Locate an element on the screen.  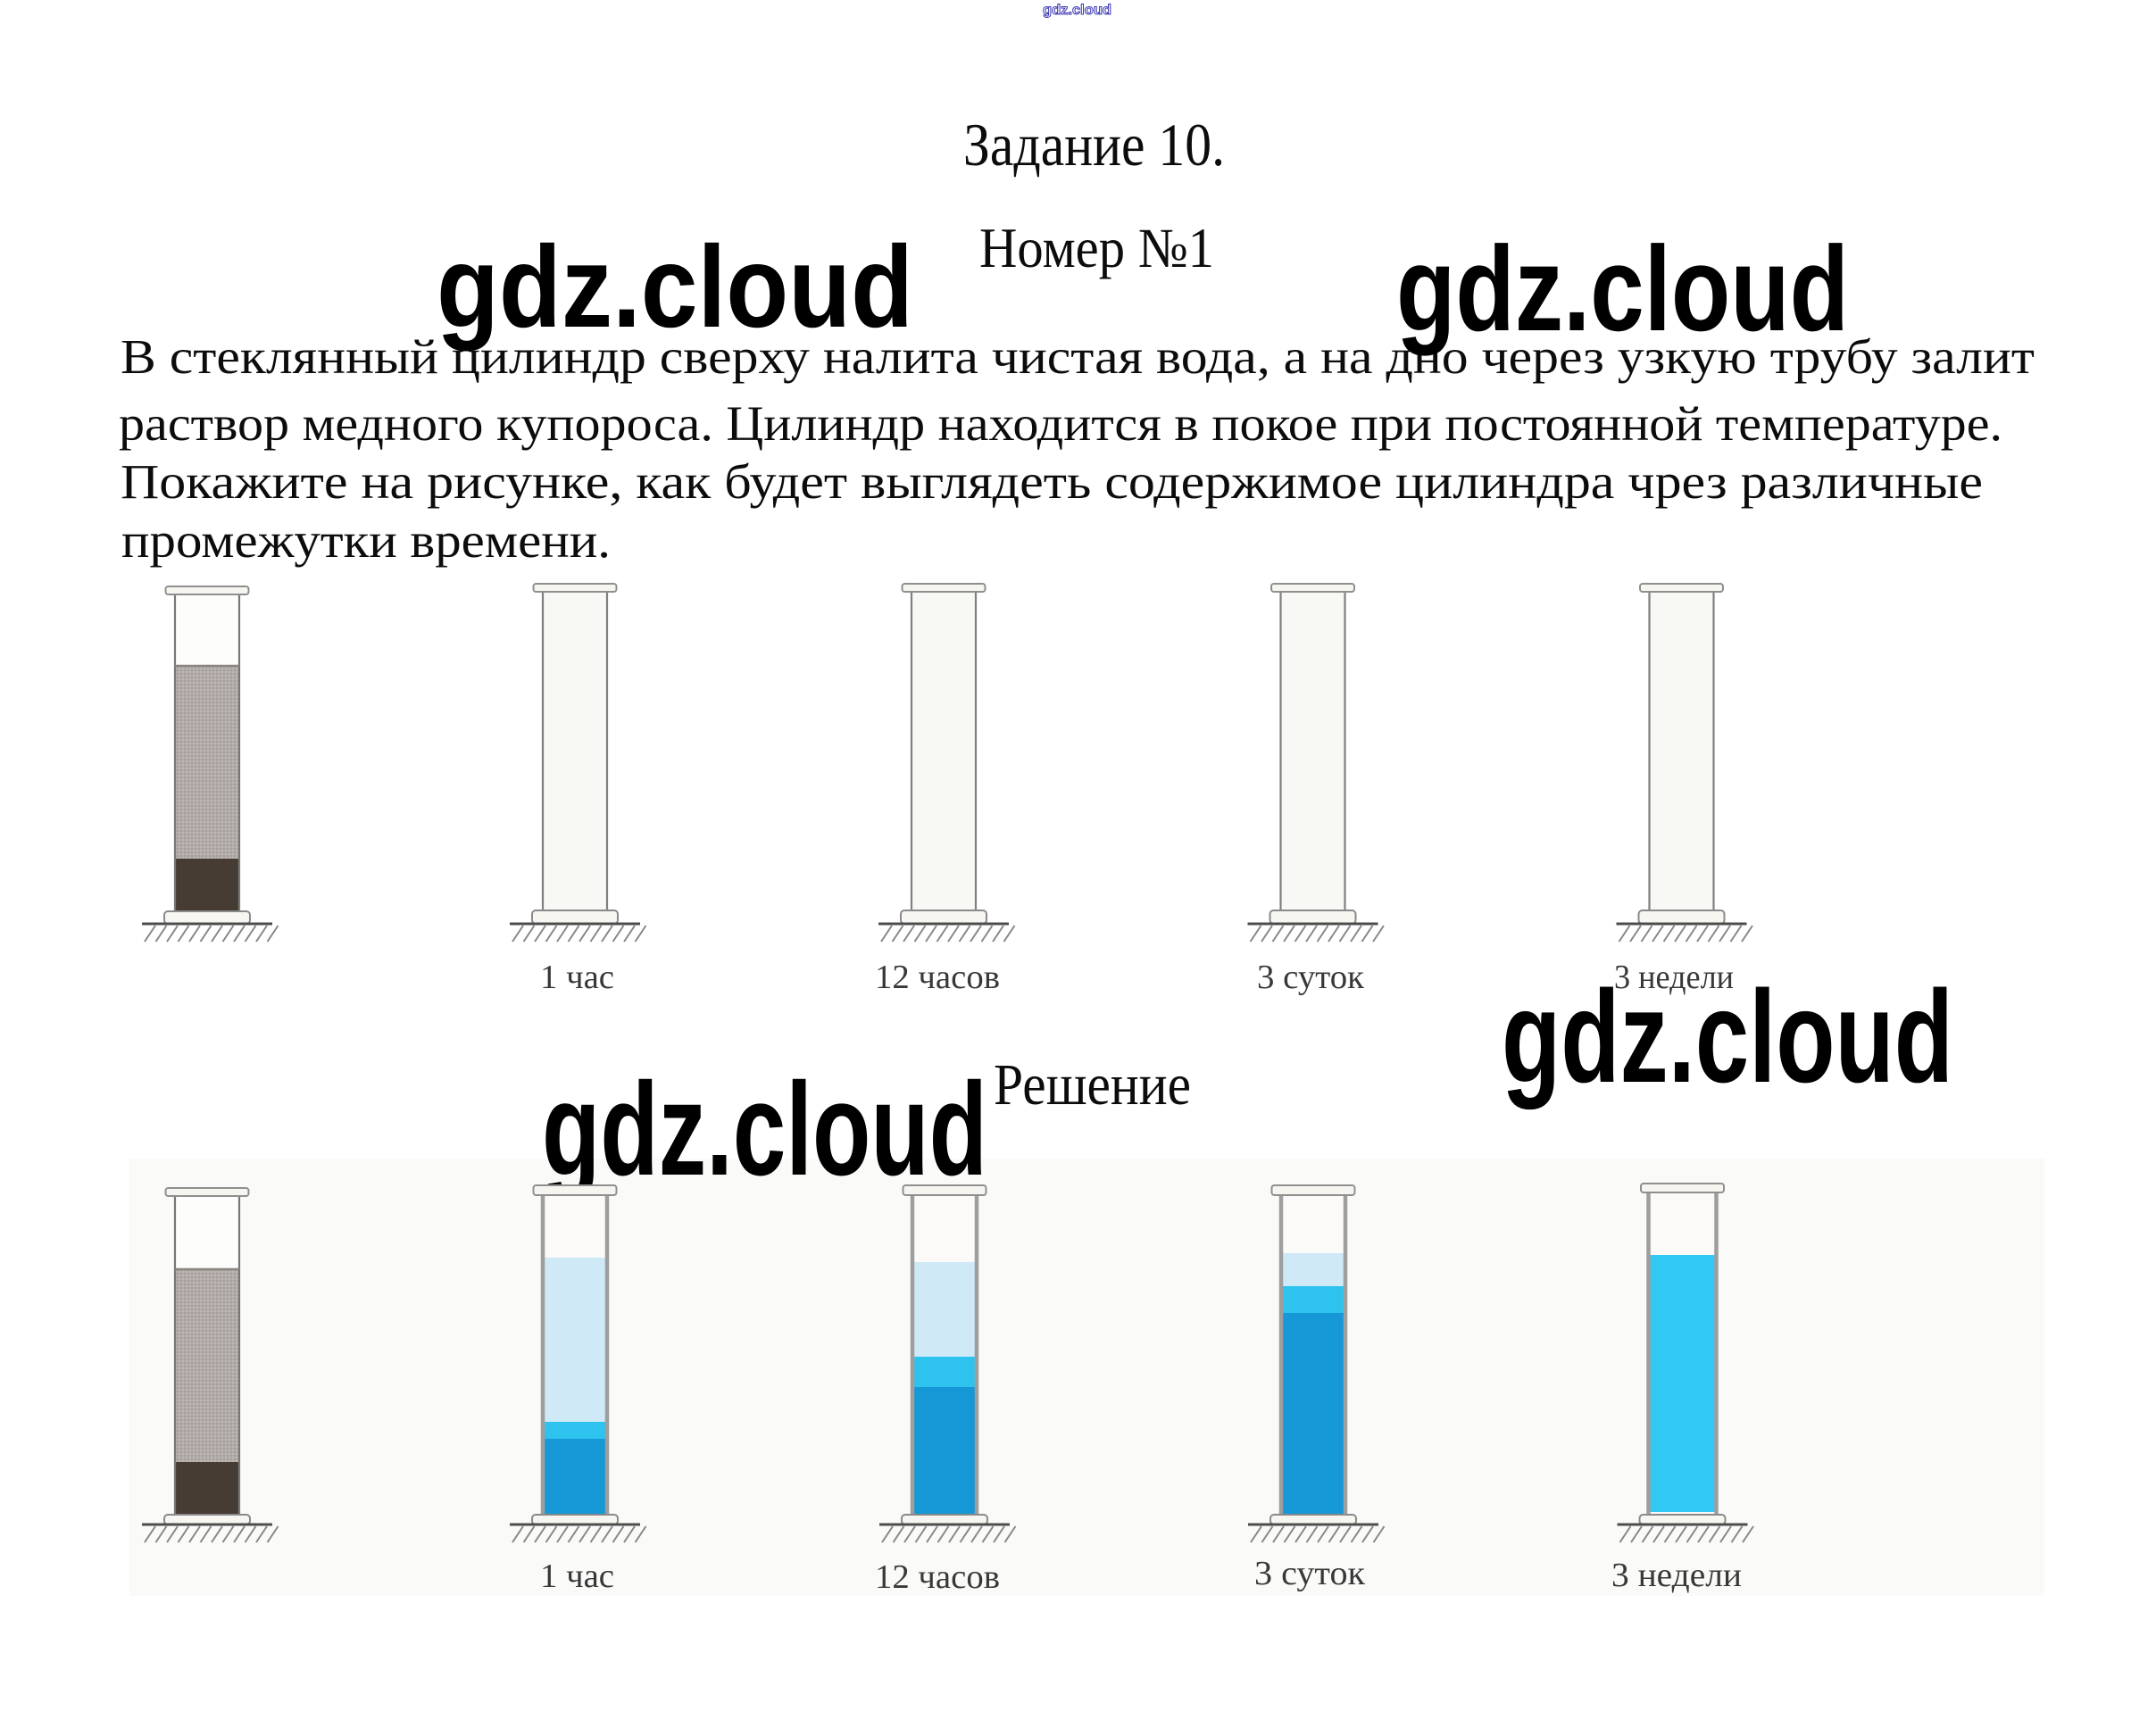
svg-text: Номер №1 is located at coordinates (1096, 248).